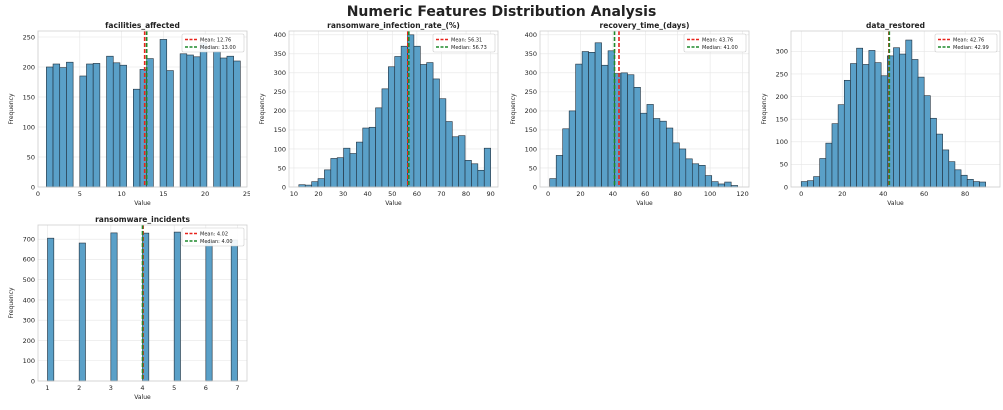 This screenshot has width=1003, height=410. I want to click on x-tick-label: 4, so click(142, 388).